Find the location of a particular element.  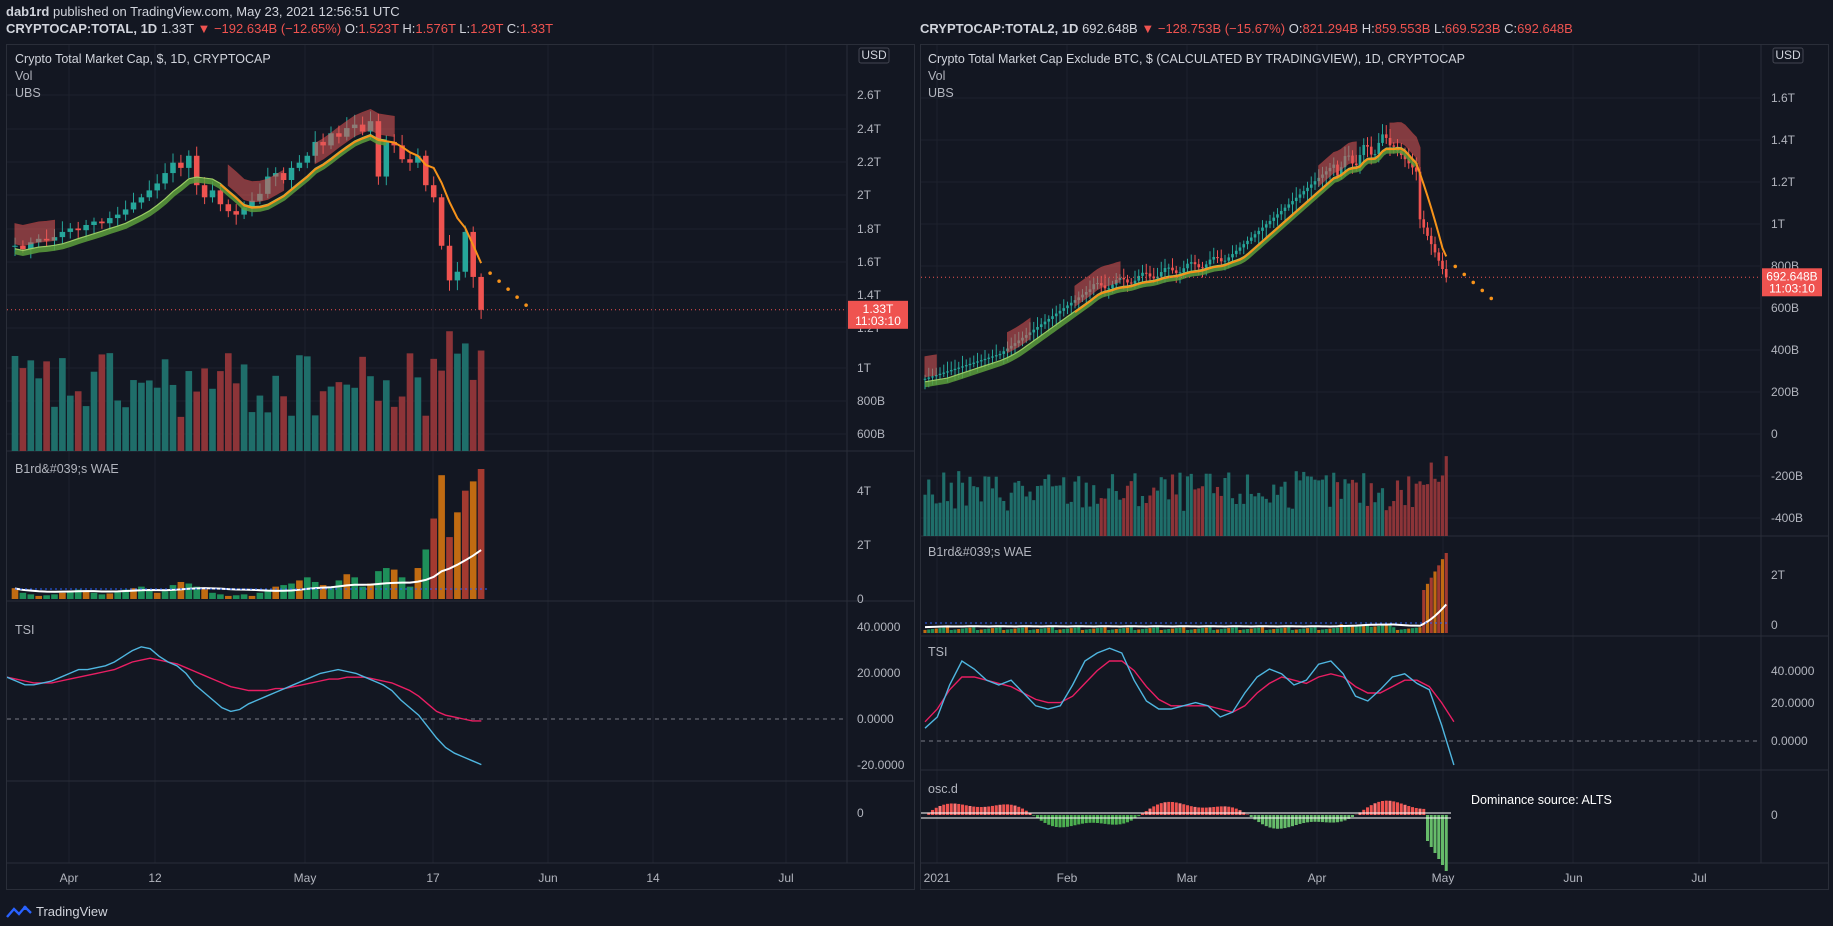

wae-title-right: B1rd&#039;s WAE is located at coordinates (980, 552).